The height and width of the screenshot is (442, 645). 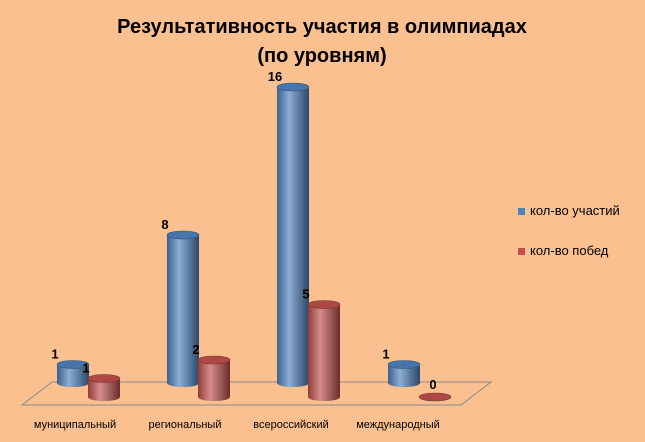 I want to click on chart-floor, so click(x=256, y=393).